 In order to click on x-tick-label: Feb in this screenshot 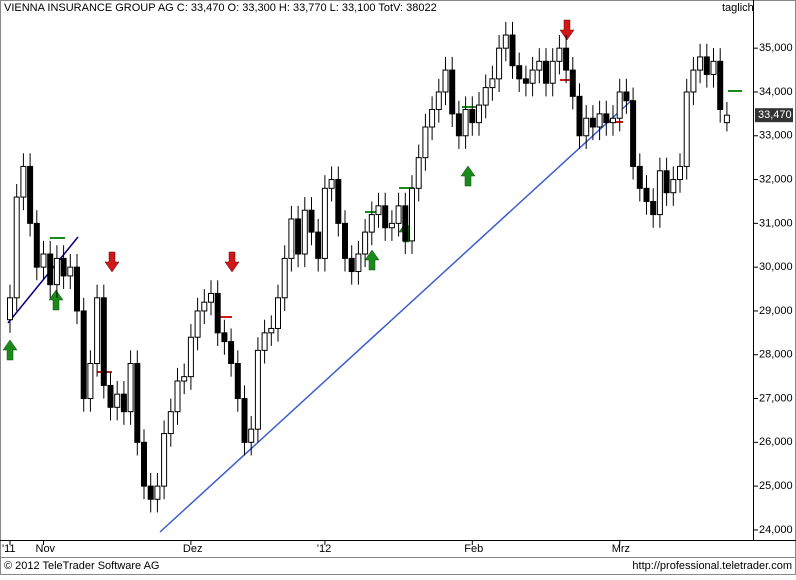, I will do `click(473, 549)`.